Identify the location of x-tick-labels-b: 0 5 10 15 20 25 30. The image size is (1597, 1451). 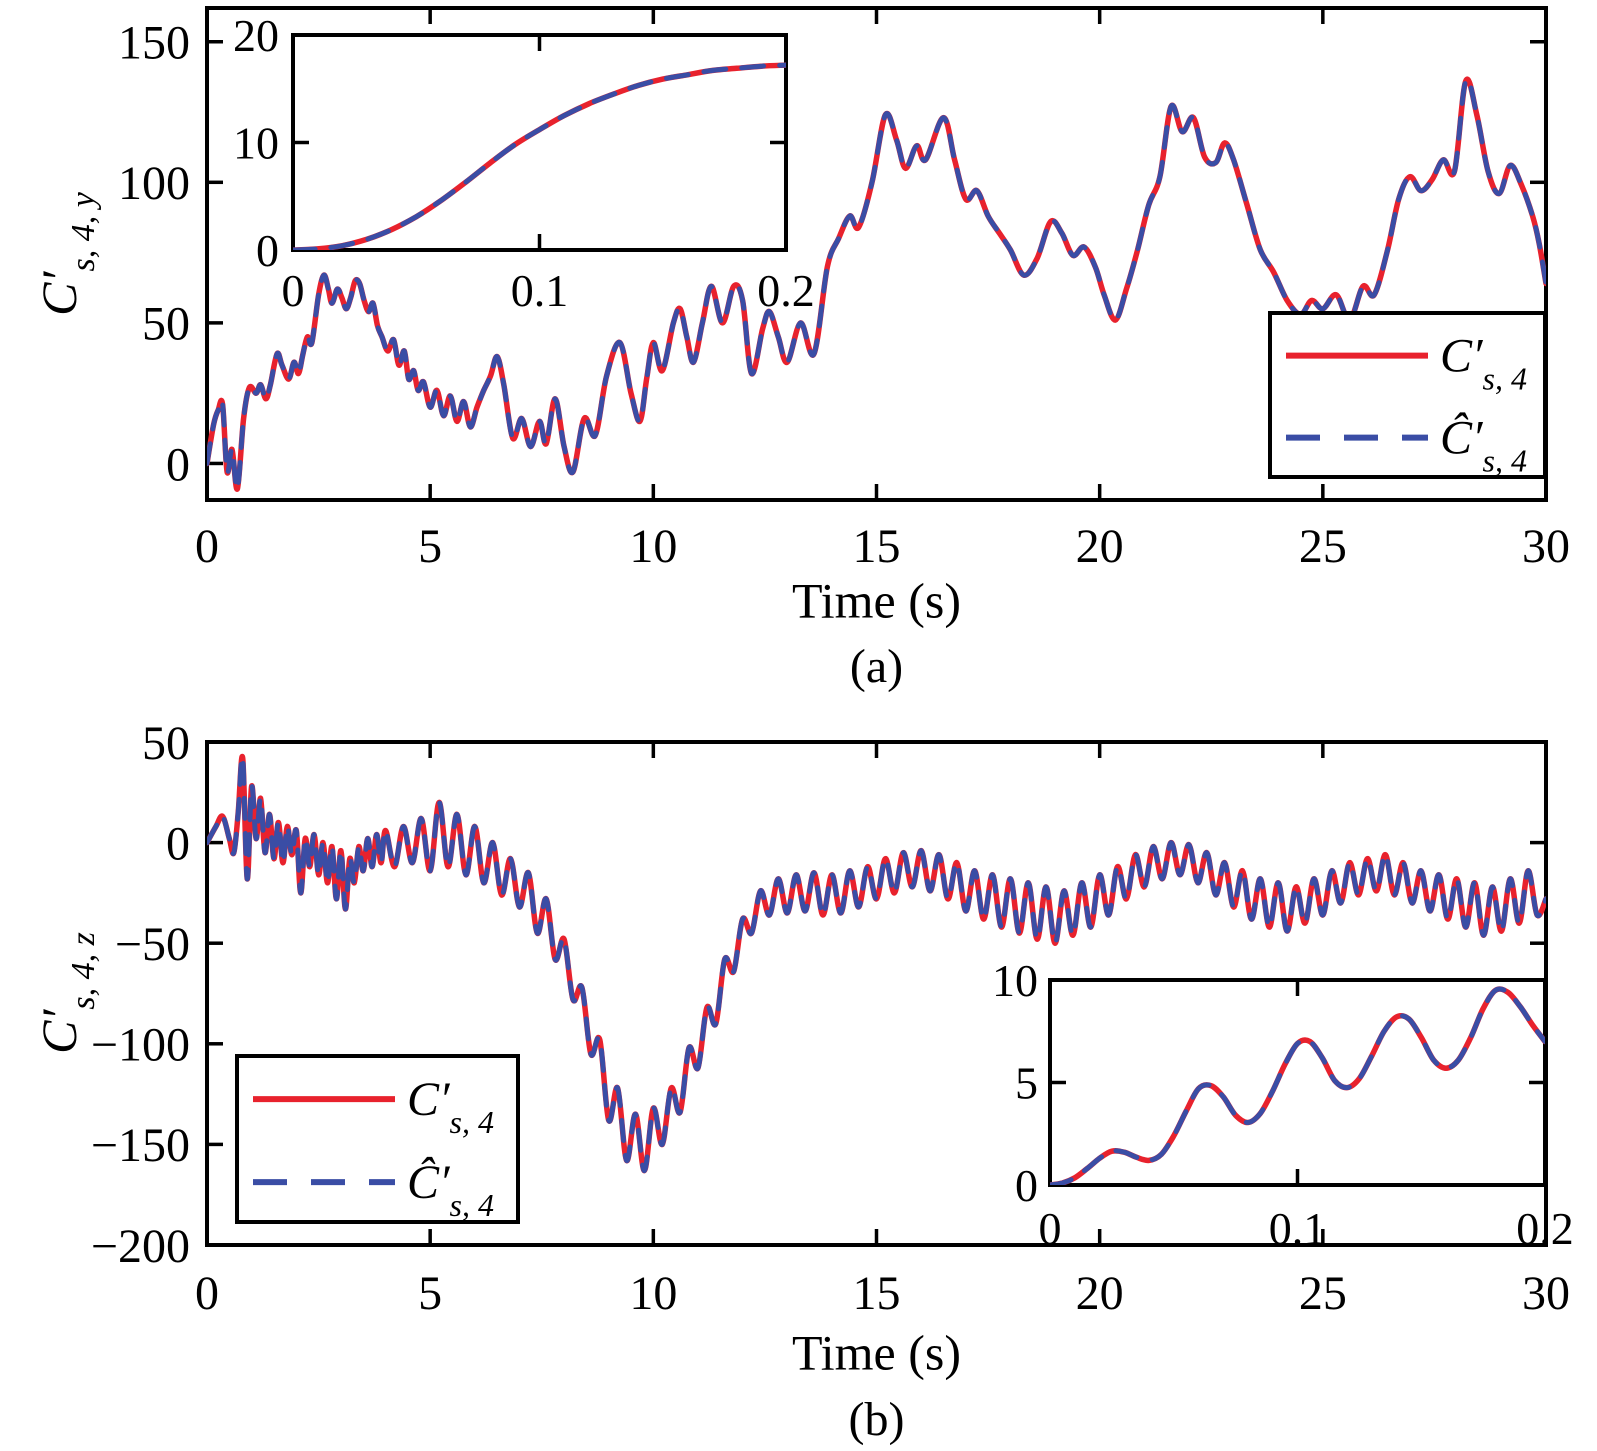
(882, 1293).